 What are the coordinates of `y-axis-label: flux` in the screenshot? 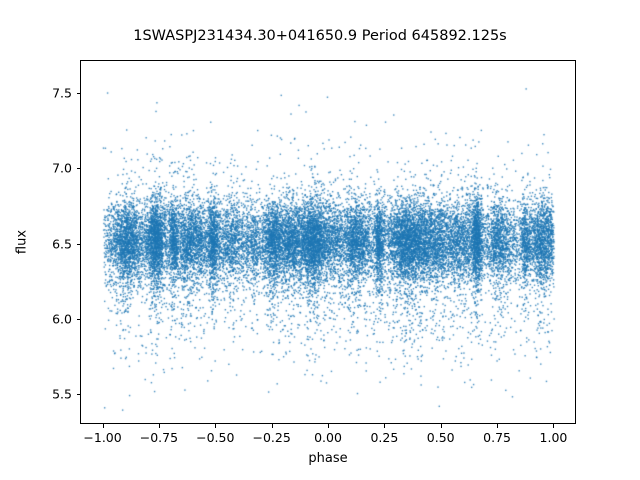 It's located at (22, 242).